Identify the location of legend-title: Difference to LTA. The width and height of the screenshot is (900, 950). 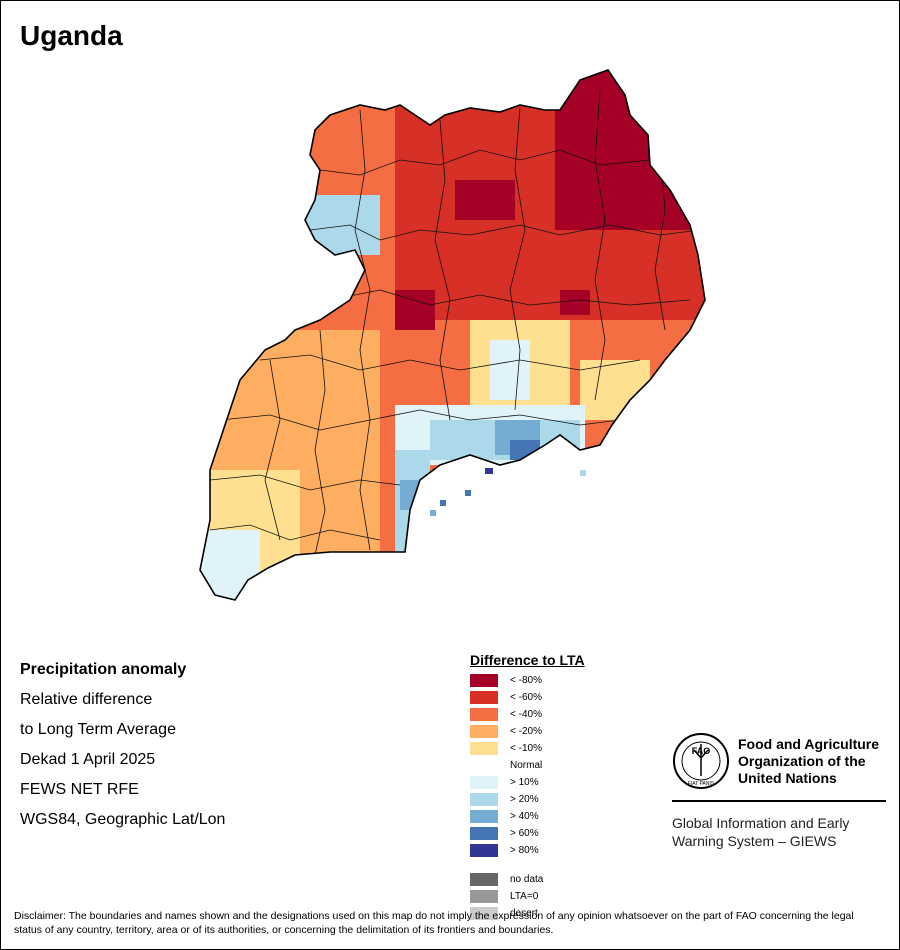
(527, 660).